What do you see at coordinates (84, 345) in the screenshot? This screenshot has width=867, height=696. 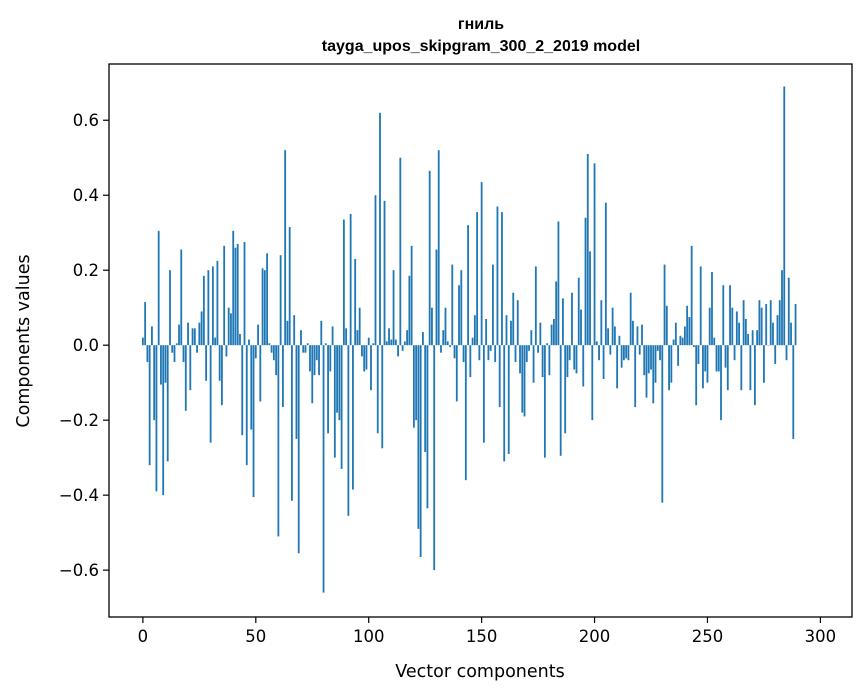 I see `y-axis: −0.6 −0.4 −0.2 0.0 0.2 0.4 0.6` at bounding box center [84, 345].